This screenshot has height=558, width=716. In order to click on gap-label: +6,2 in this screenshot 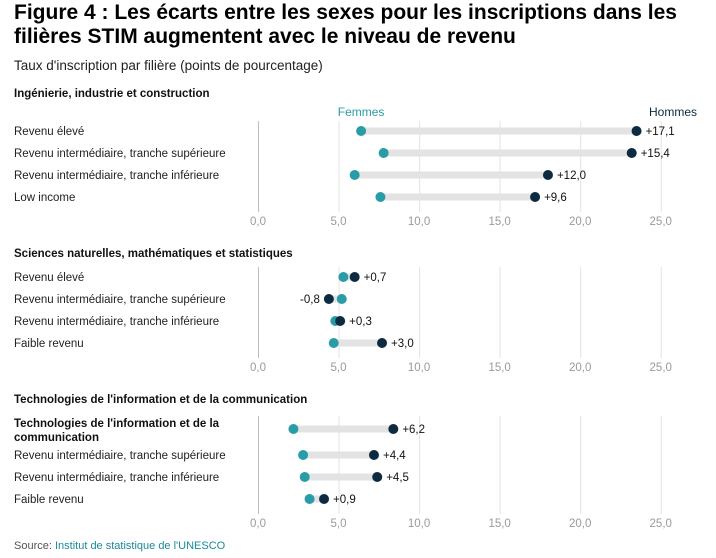, I will do `click(413, 430)`.